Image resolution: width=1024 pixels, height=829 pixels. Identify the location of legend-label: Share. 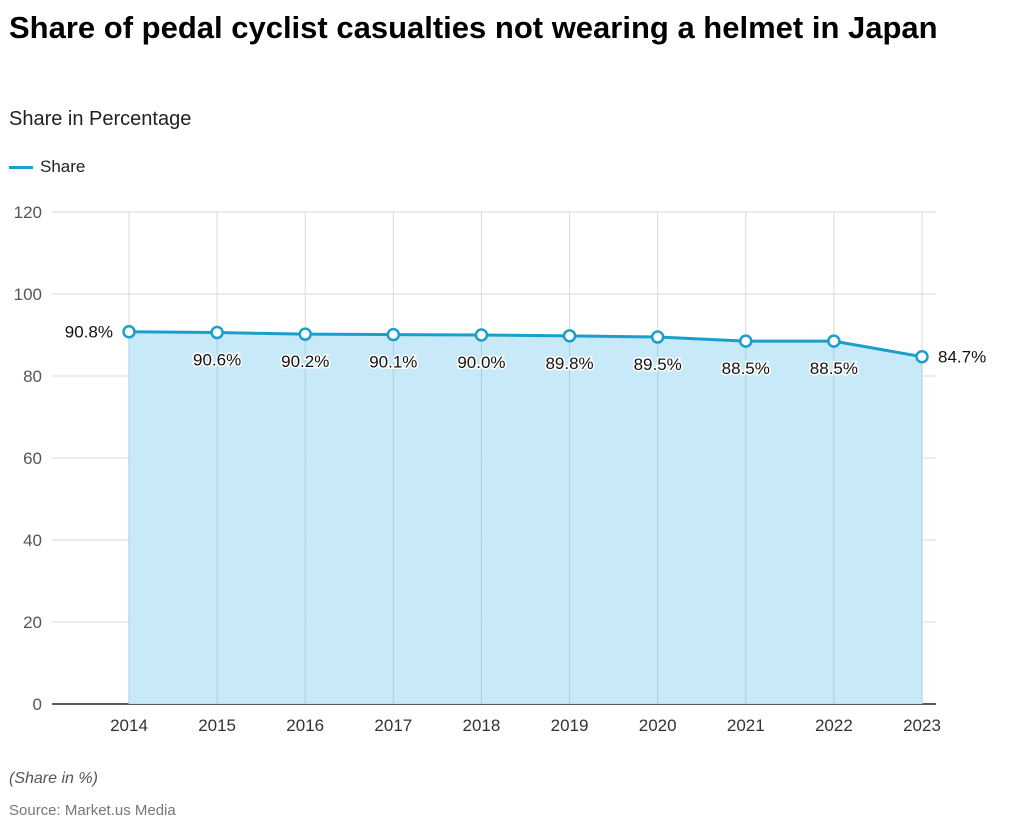
(63, 166).